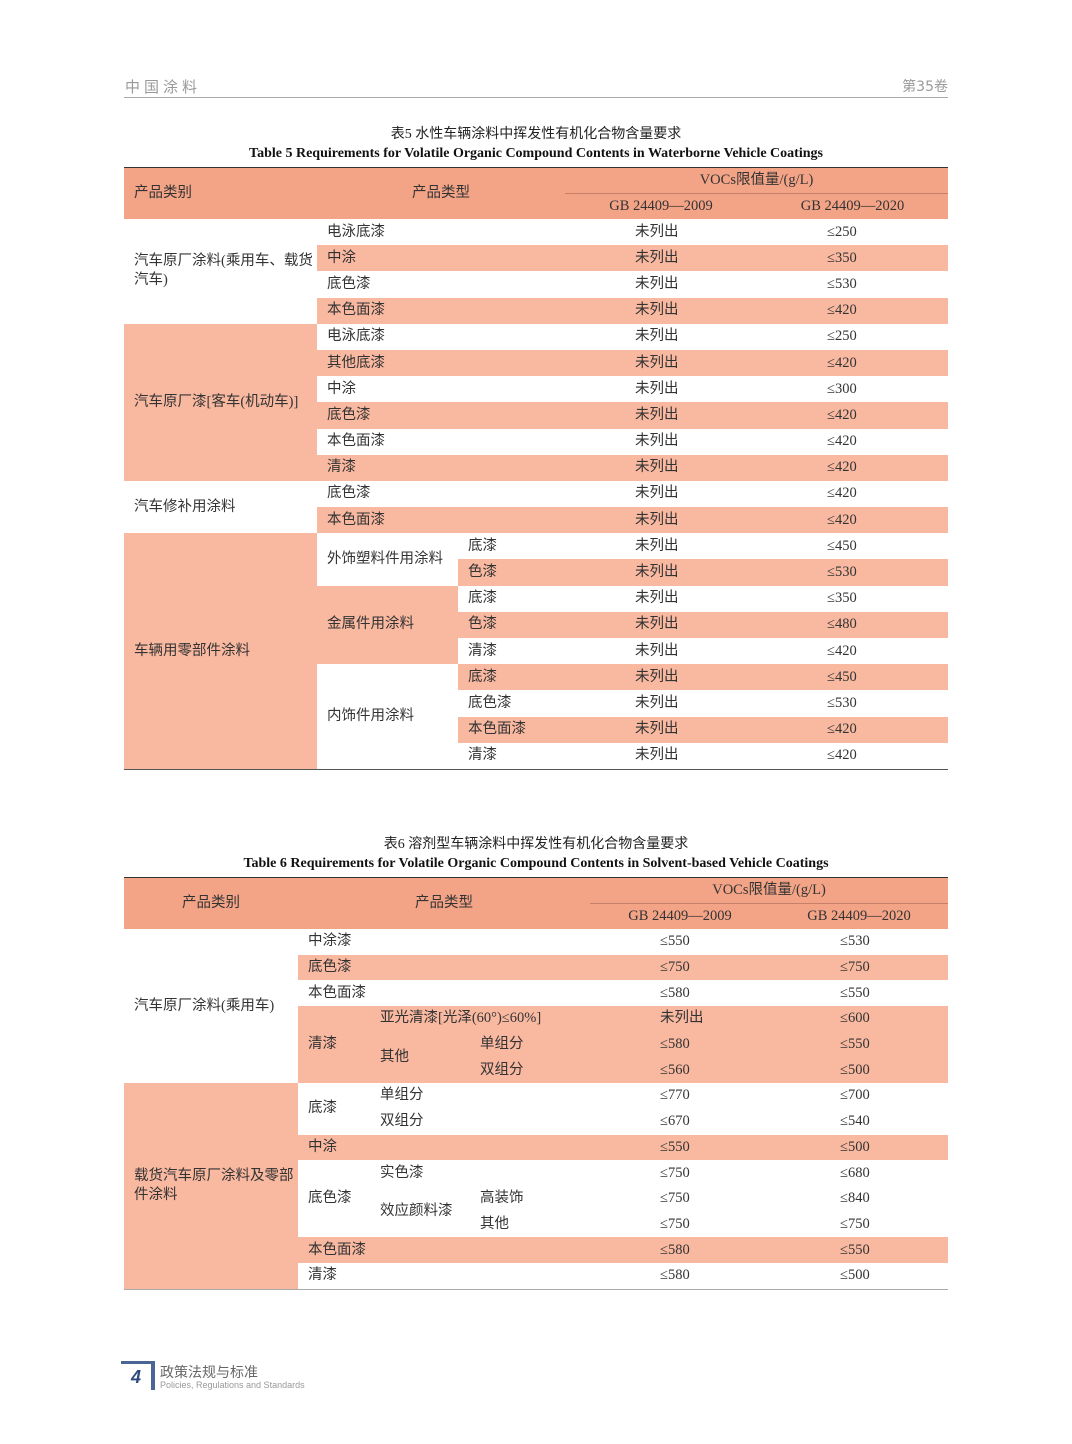 This screenshot has width=1072, height=1444. What do you see at coordinates (536, 97) in the screenshot?
I see `header-divider` at bounding box center [536, 97].